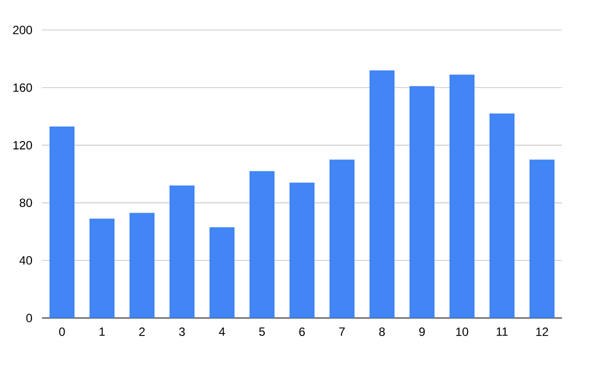 This screenshot has width=600, height=371. I want to click on x-tick-label: 1, so click(102, 332).